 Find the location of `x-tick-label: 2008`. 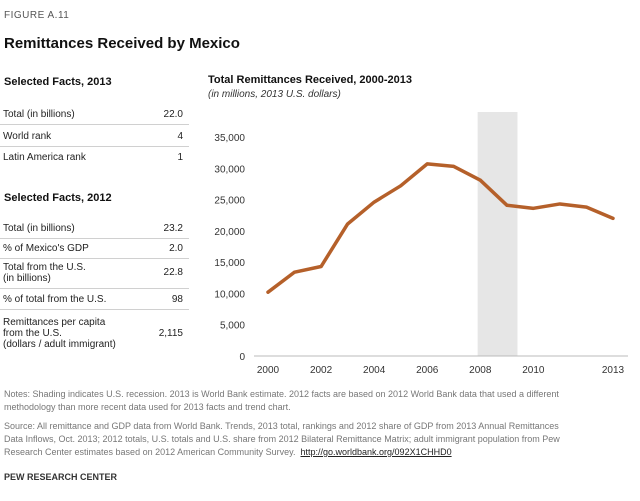

x-tick-label: 2008 is located at coordinates (480, 370).